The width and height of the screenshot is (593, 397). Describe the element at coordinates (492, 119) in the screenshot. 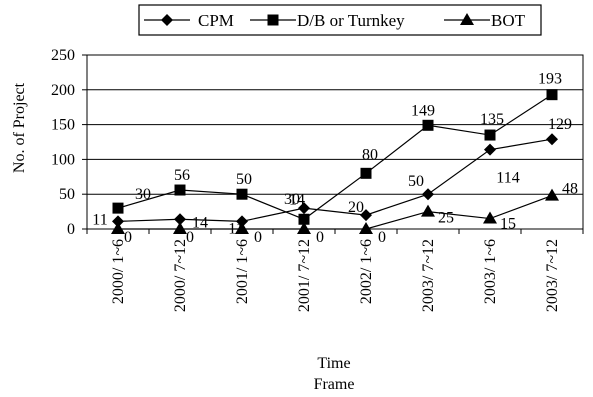

I see `data-label: 135` at that location.